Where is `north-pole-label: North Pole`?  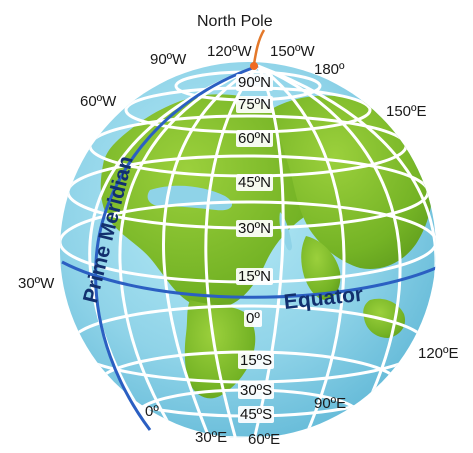
north-pole-label: North Pole is located at coordinates (235, 21).